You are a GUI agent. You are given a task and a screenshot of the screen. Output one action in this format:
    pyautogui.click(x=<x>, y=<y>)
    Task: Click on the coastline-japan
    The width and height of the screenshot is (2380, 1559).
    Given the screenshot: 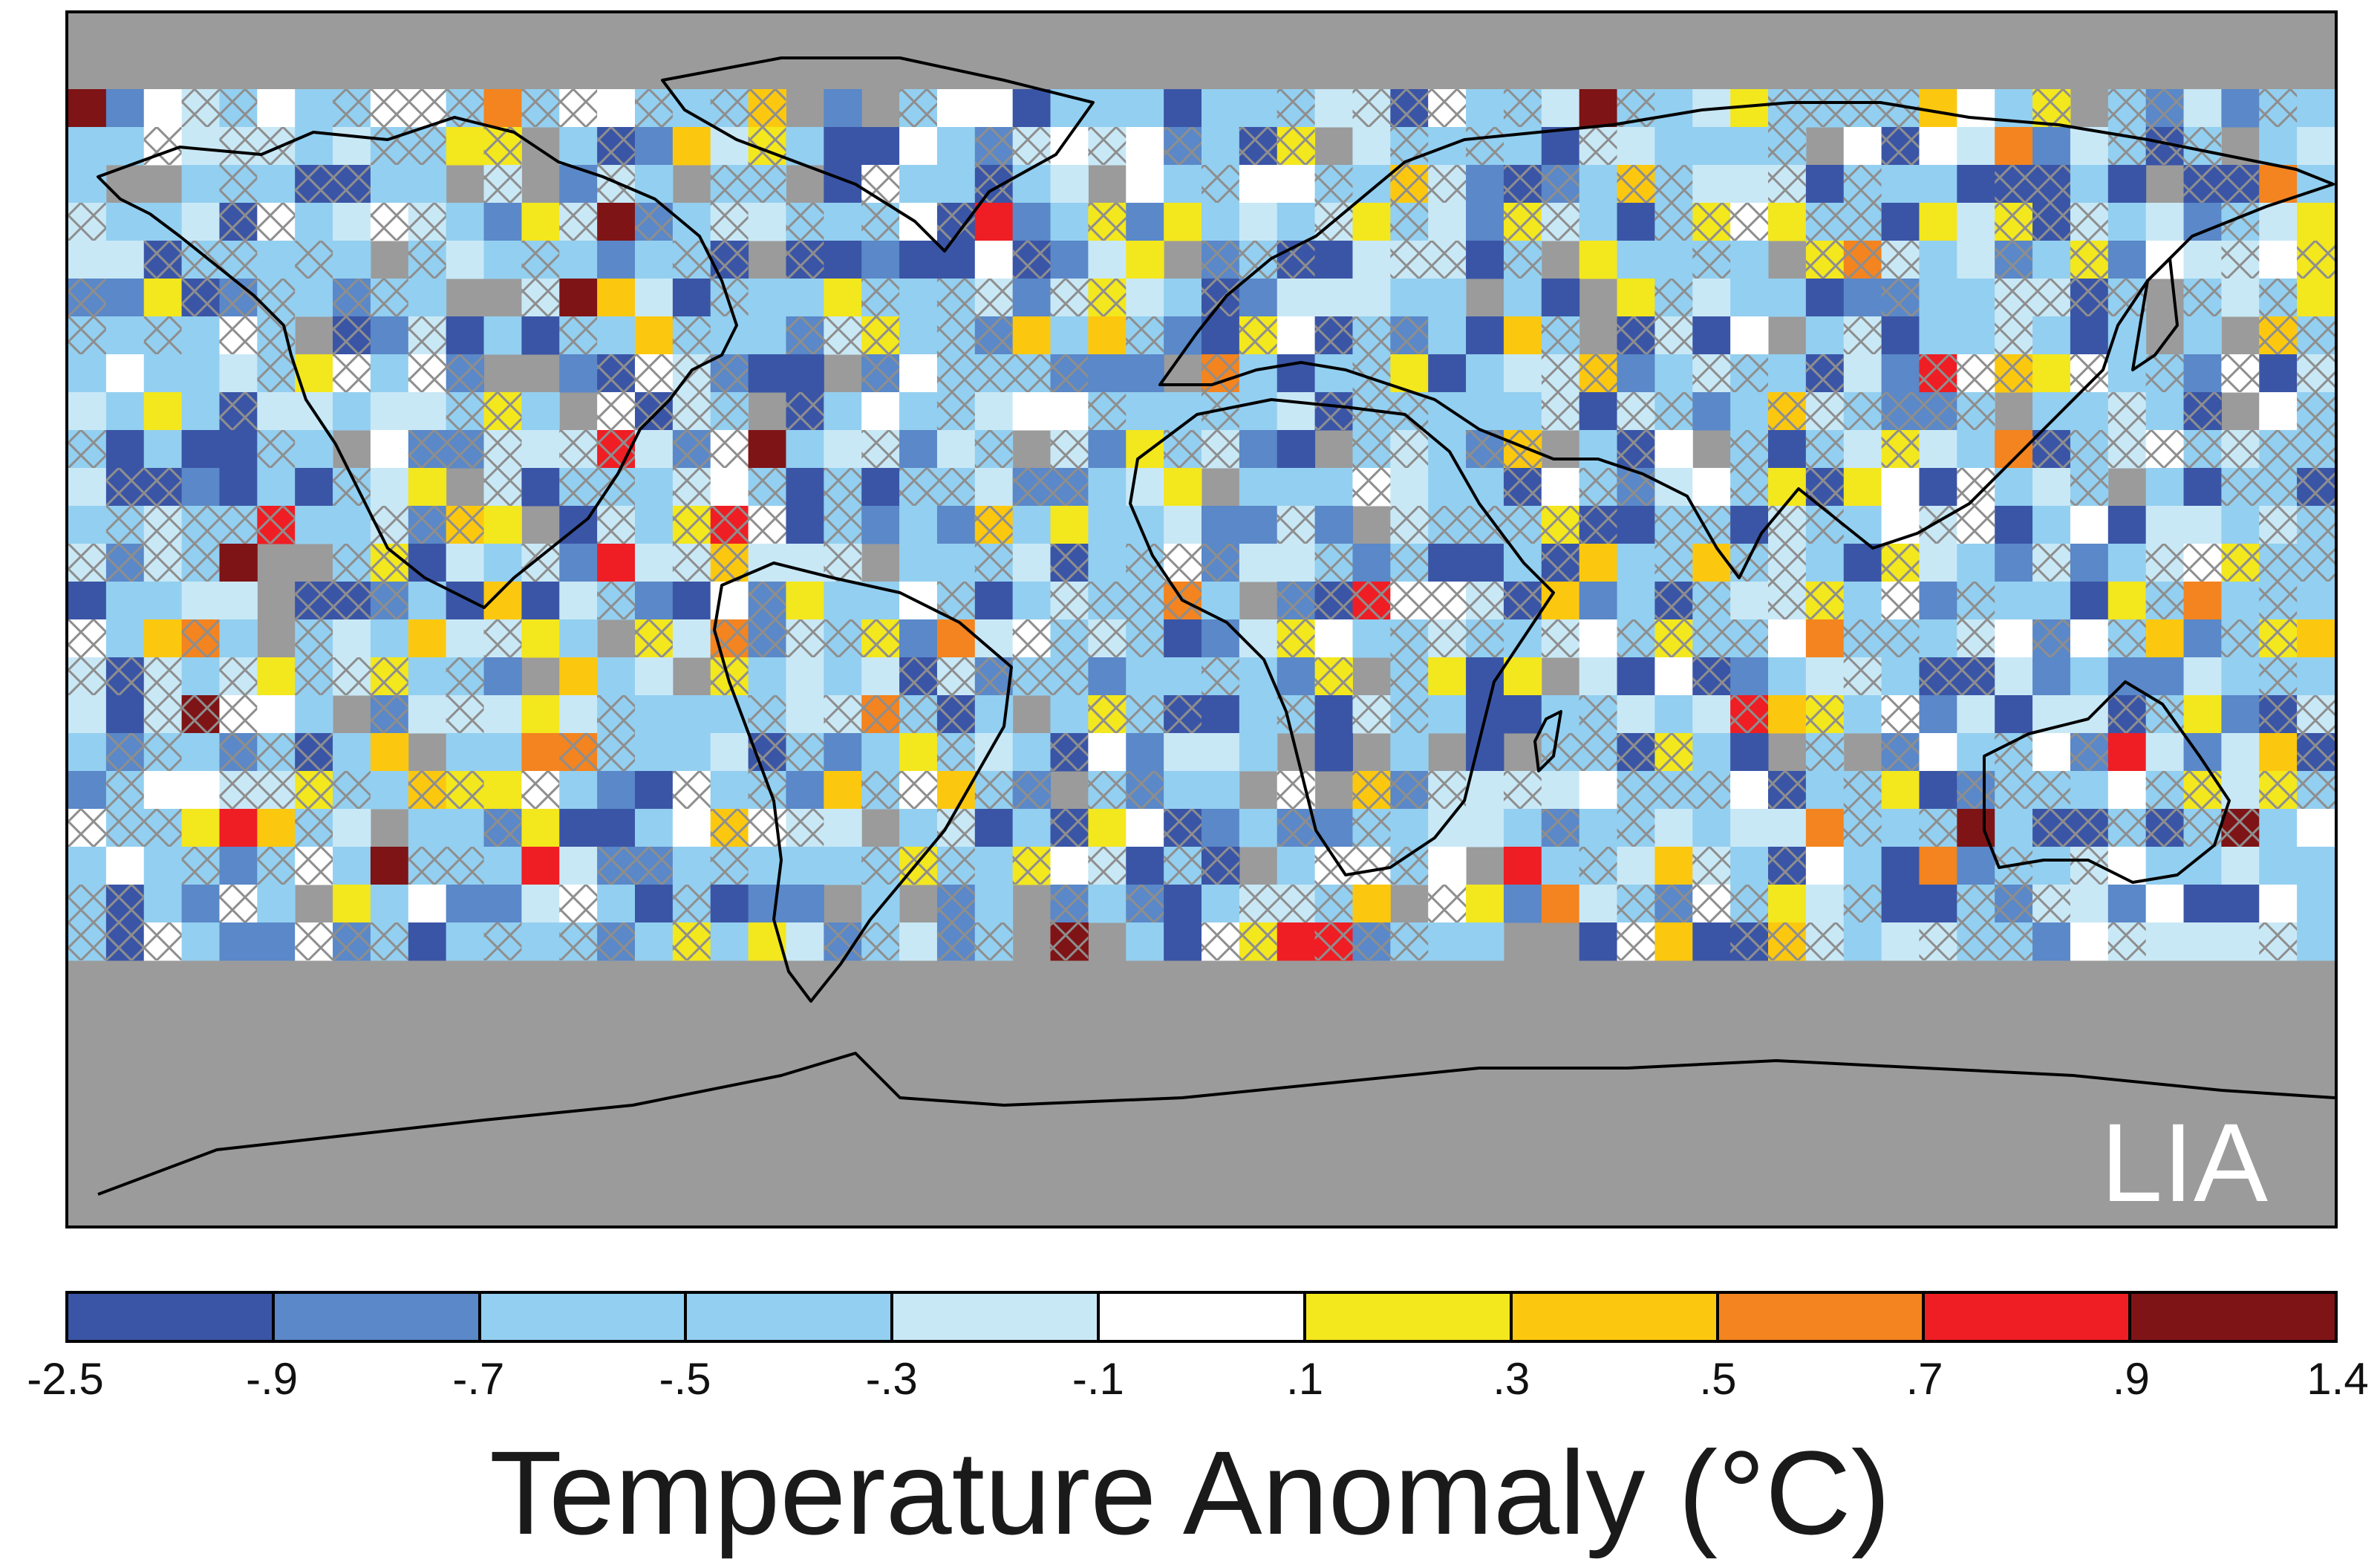 What is the action you would take?
    pyautogui.click(x=2155, y=314)
    